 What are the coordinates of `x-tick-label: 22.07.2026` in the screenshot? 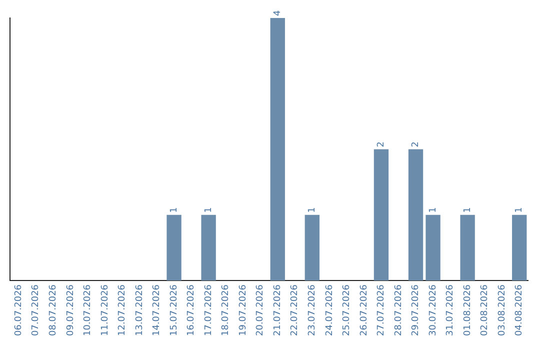 It's located at (295, 310).